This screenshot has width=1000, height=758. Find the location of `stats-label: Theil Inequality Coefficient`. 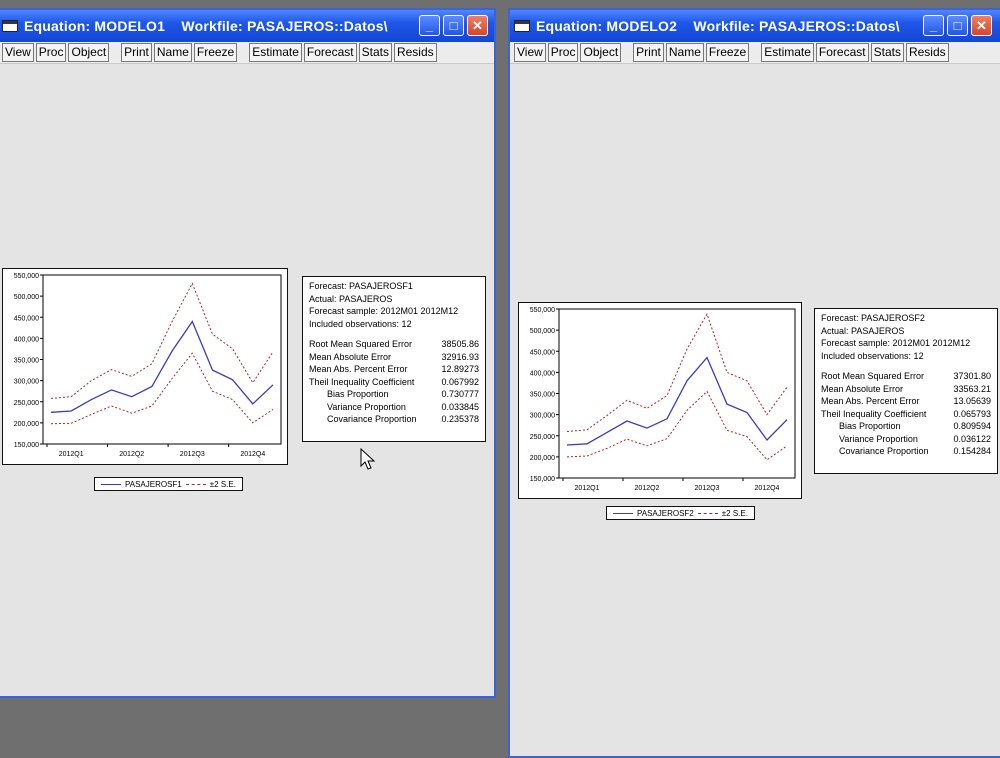

stats-label: Theil Inequality Coefficient is located at coordinates (874, 413).